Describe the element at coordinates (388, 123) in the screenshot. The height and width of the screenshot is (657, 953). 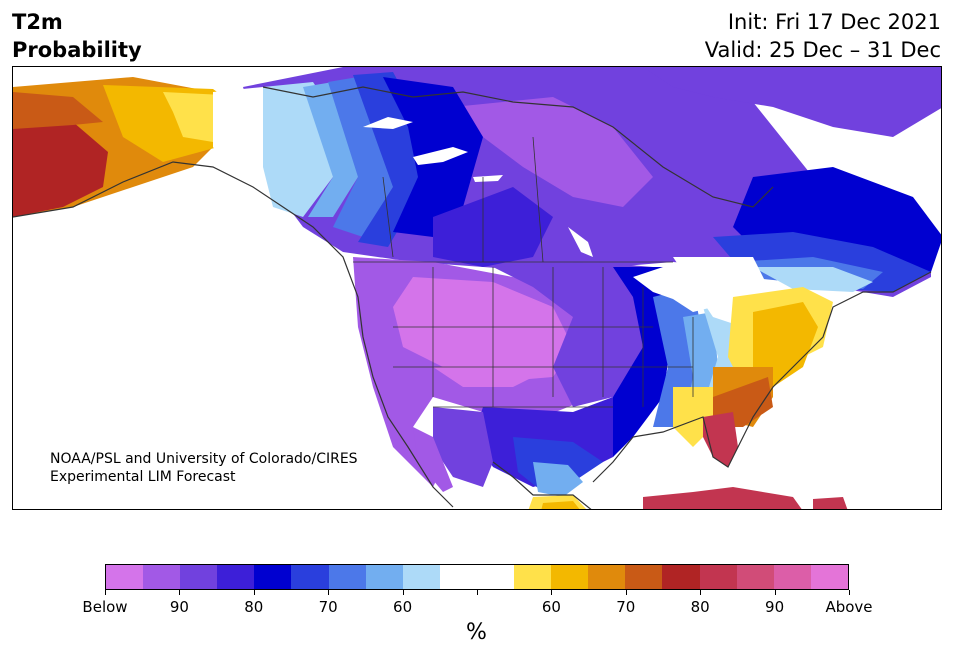
I see `great-bear-lake` at that location.